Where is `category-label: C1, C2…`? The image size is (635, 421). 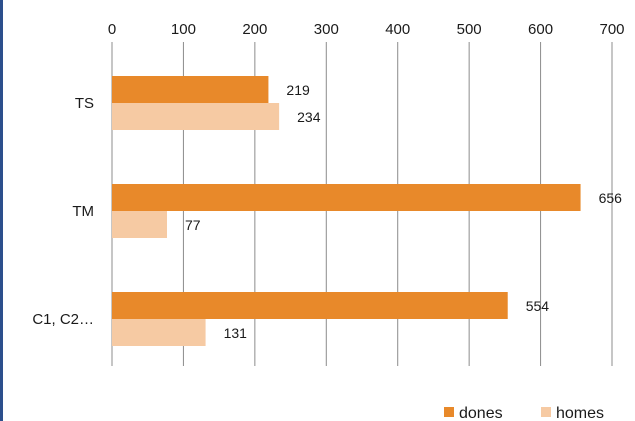
category-label: C1, C2… is located at coordinates (63, 319).